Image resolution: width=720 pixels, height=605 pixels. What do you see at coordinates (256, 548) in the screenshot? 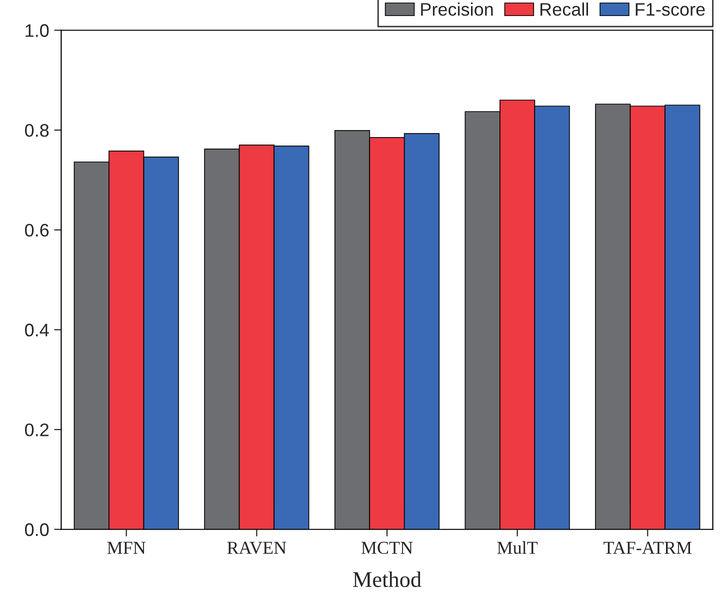
I see `x-tick-label: RAVEN` at bounding box center [256, 548].